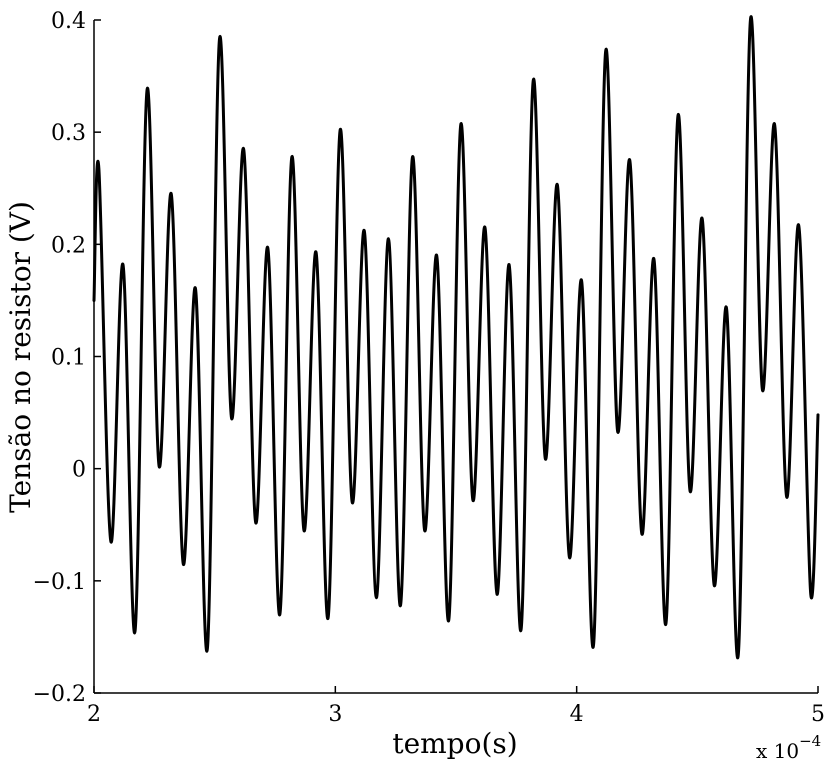 This screenshot has width=830, height=764. I want to click on x-tick-label: 5, so click(818, 714).